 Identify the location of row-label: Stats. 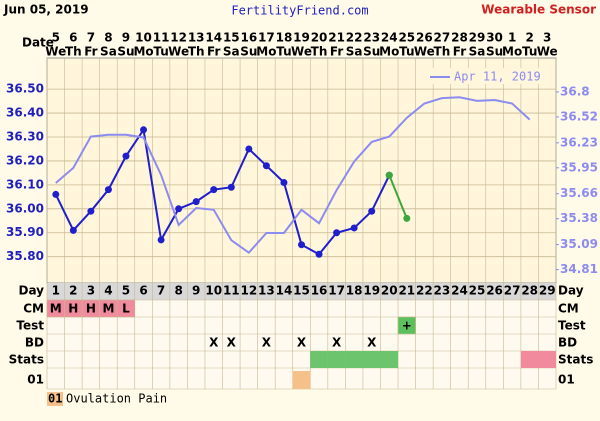
(575, 360).